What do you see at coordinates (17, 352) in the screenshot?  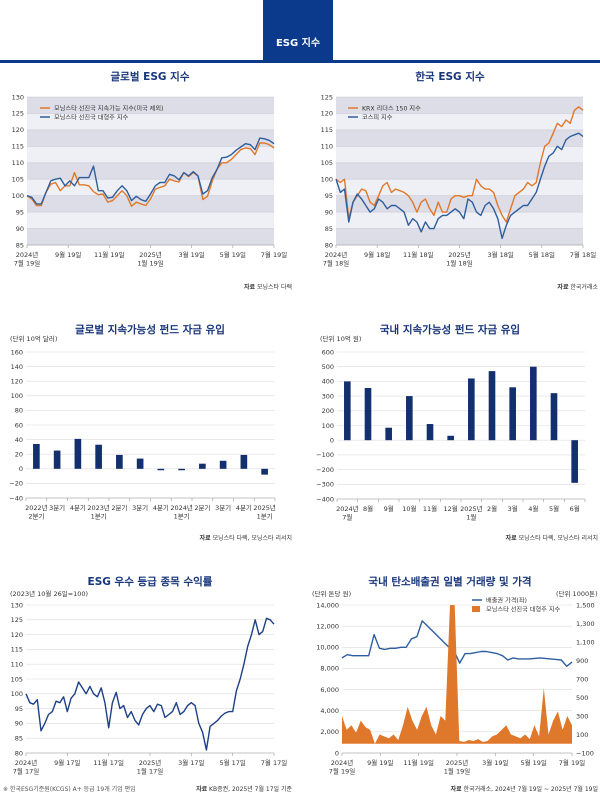 I see `y-tick-label: 160` at bounding box center [17, 352].